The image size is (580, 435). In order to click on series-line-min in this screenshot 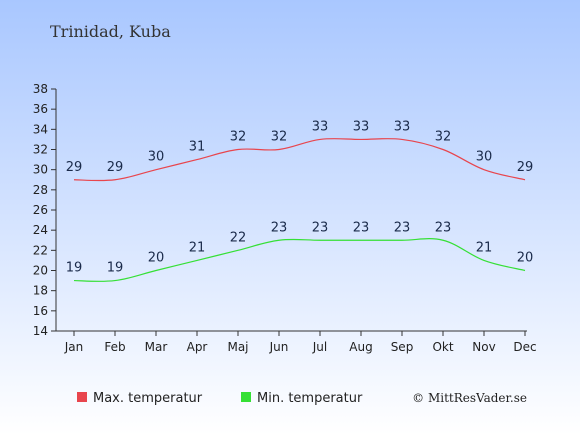, I will do `click(299, 260)`.